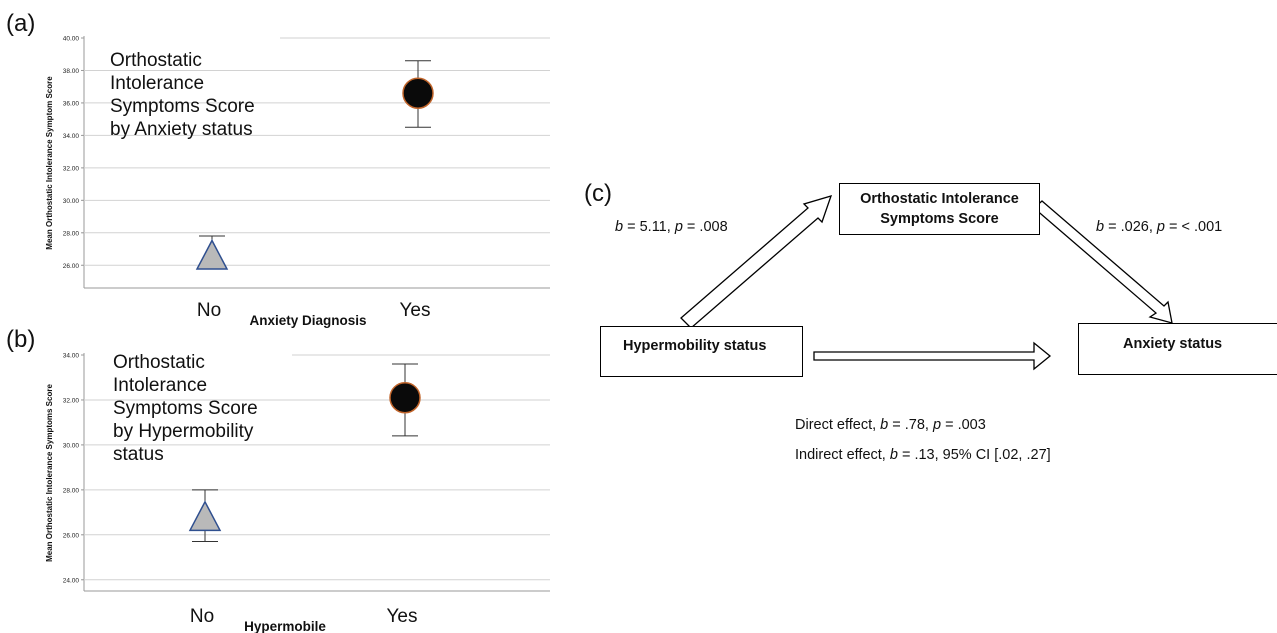 This screenshot has height=633, width=1277. I want to click on arrow-b-icon, so click(1103, 262).